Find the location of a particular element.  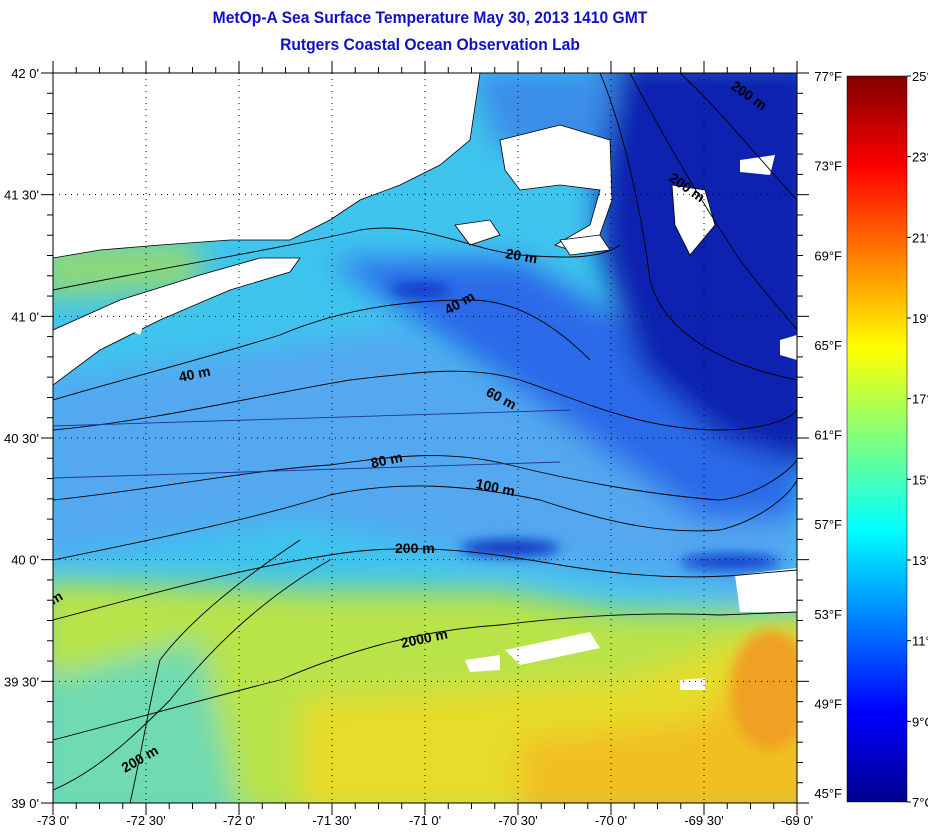

lon-label: -70 30' is located at coordinates (517, 820).